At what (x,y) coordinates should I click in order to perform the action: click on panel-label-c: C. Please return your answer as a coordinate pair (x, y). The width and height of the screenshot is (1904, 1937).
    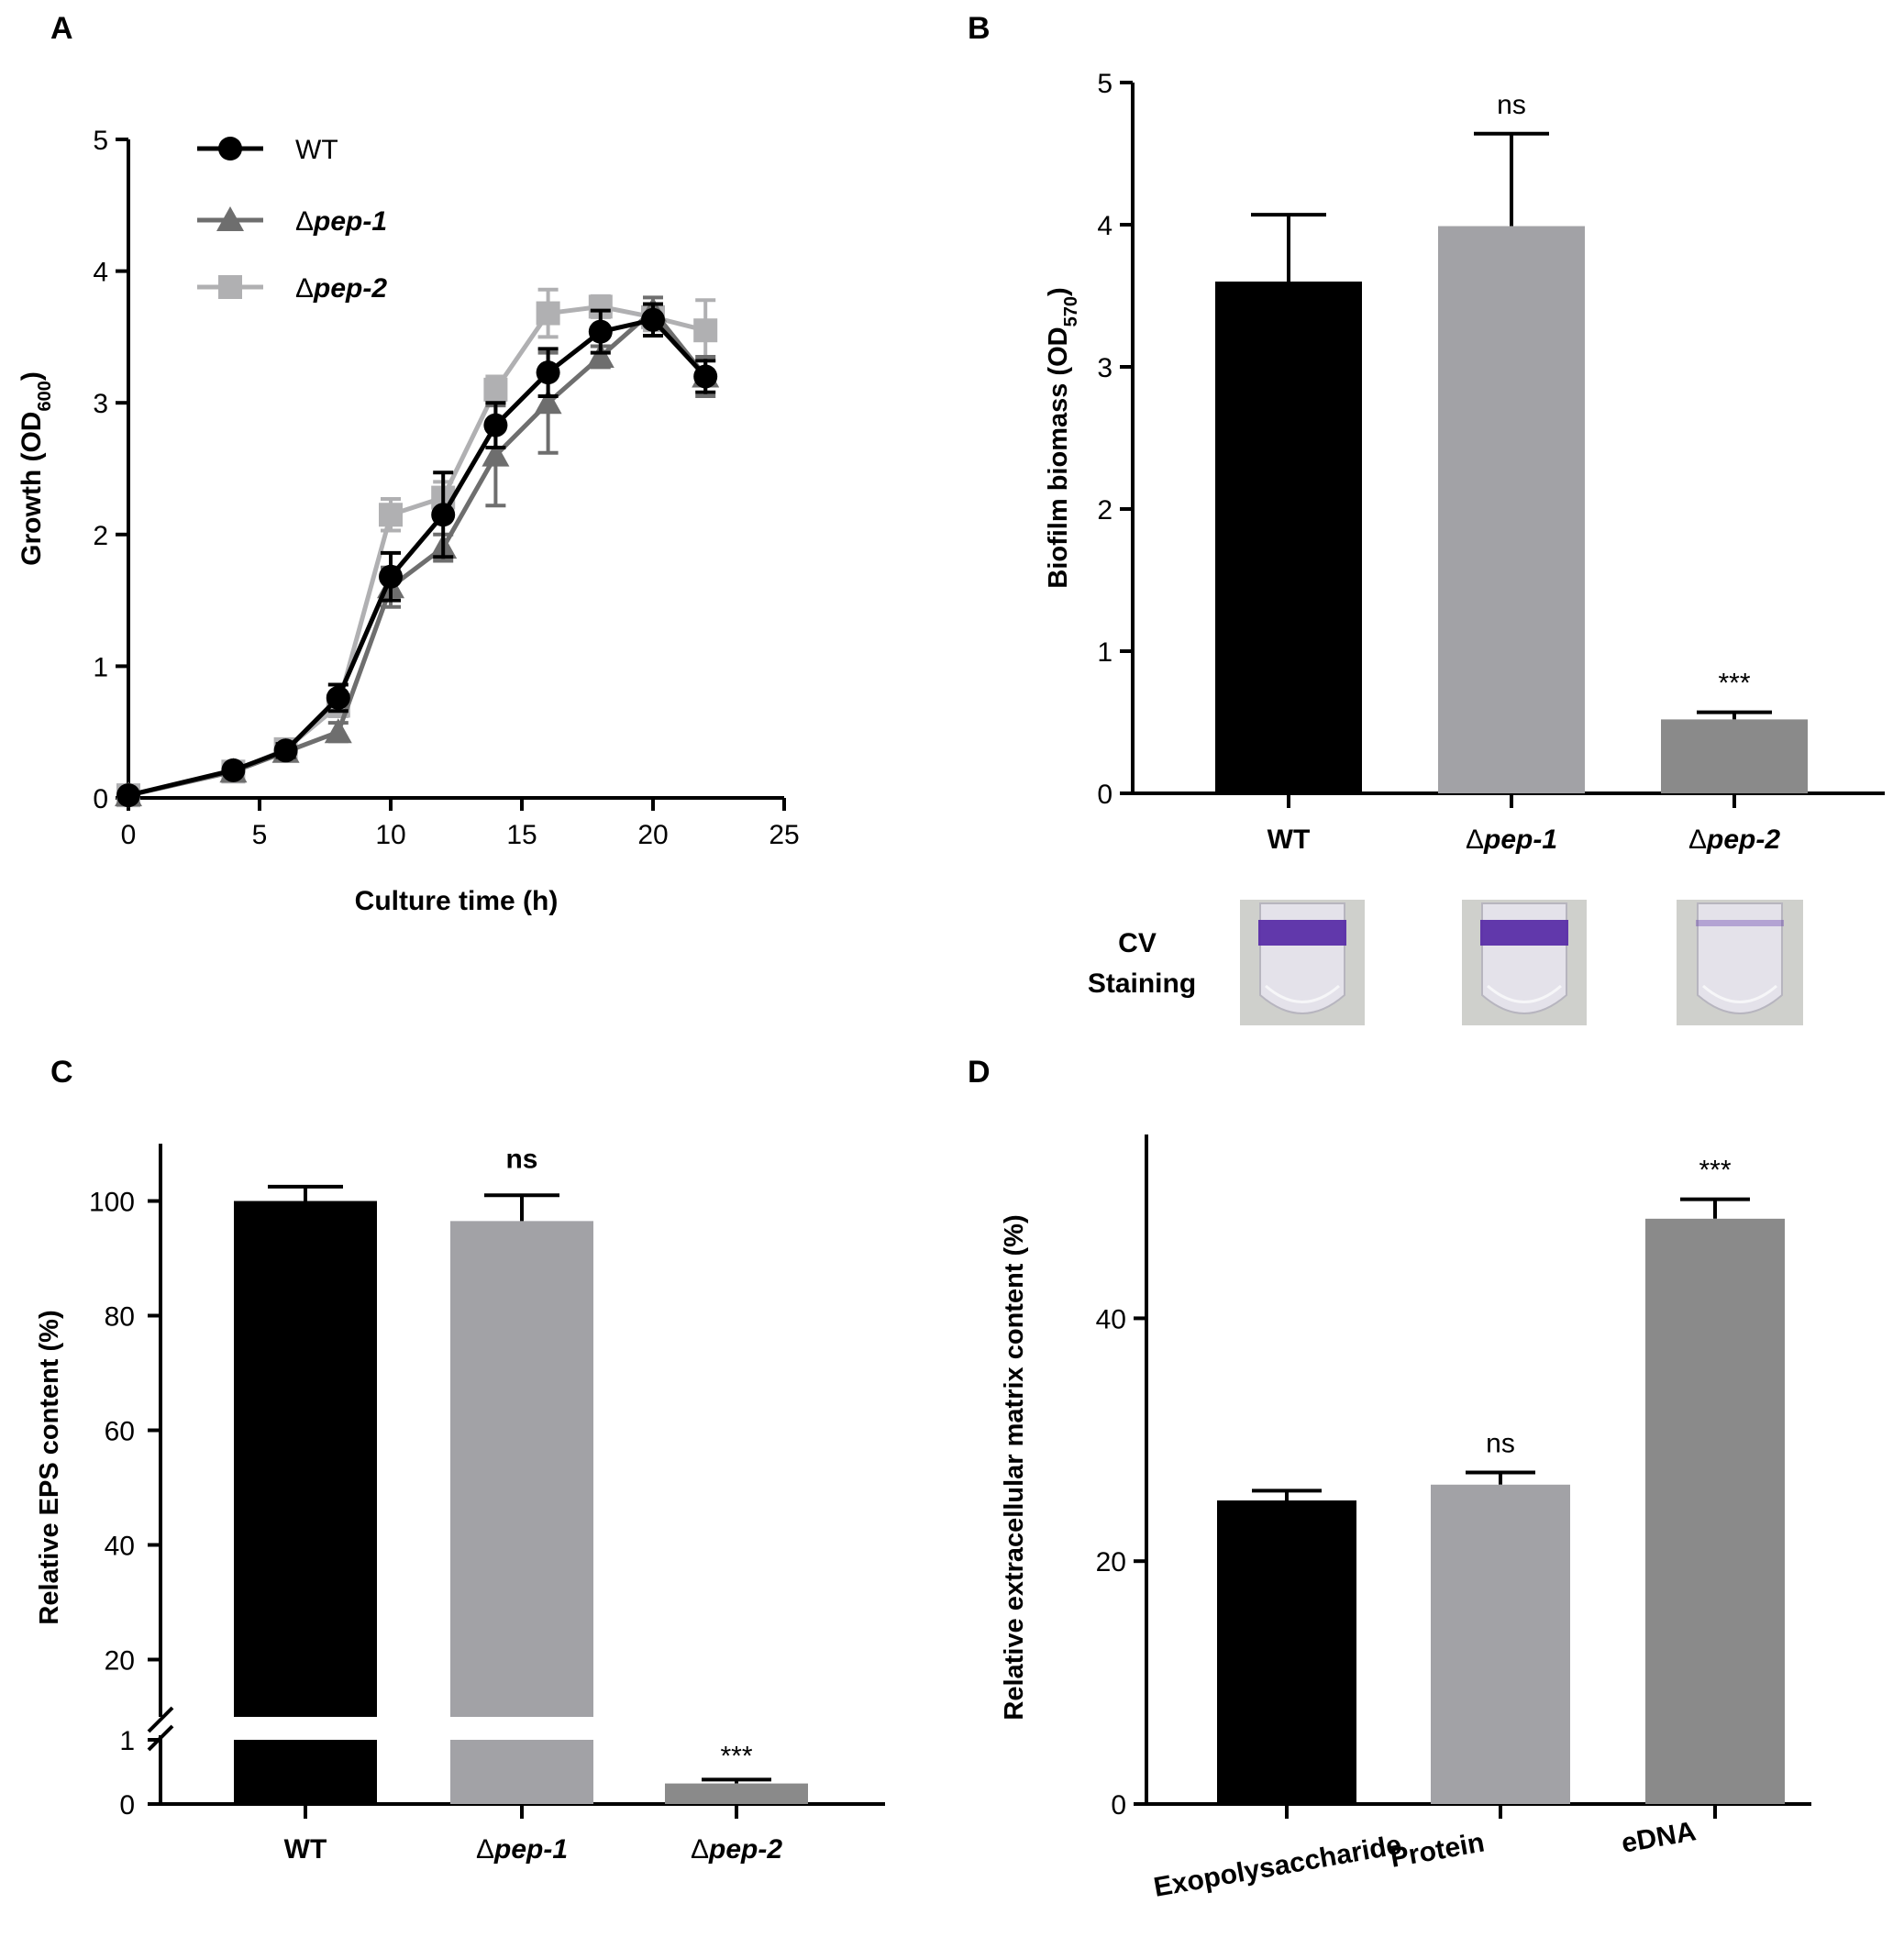
    Looking at the image, I should click on (61, 1072).